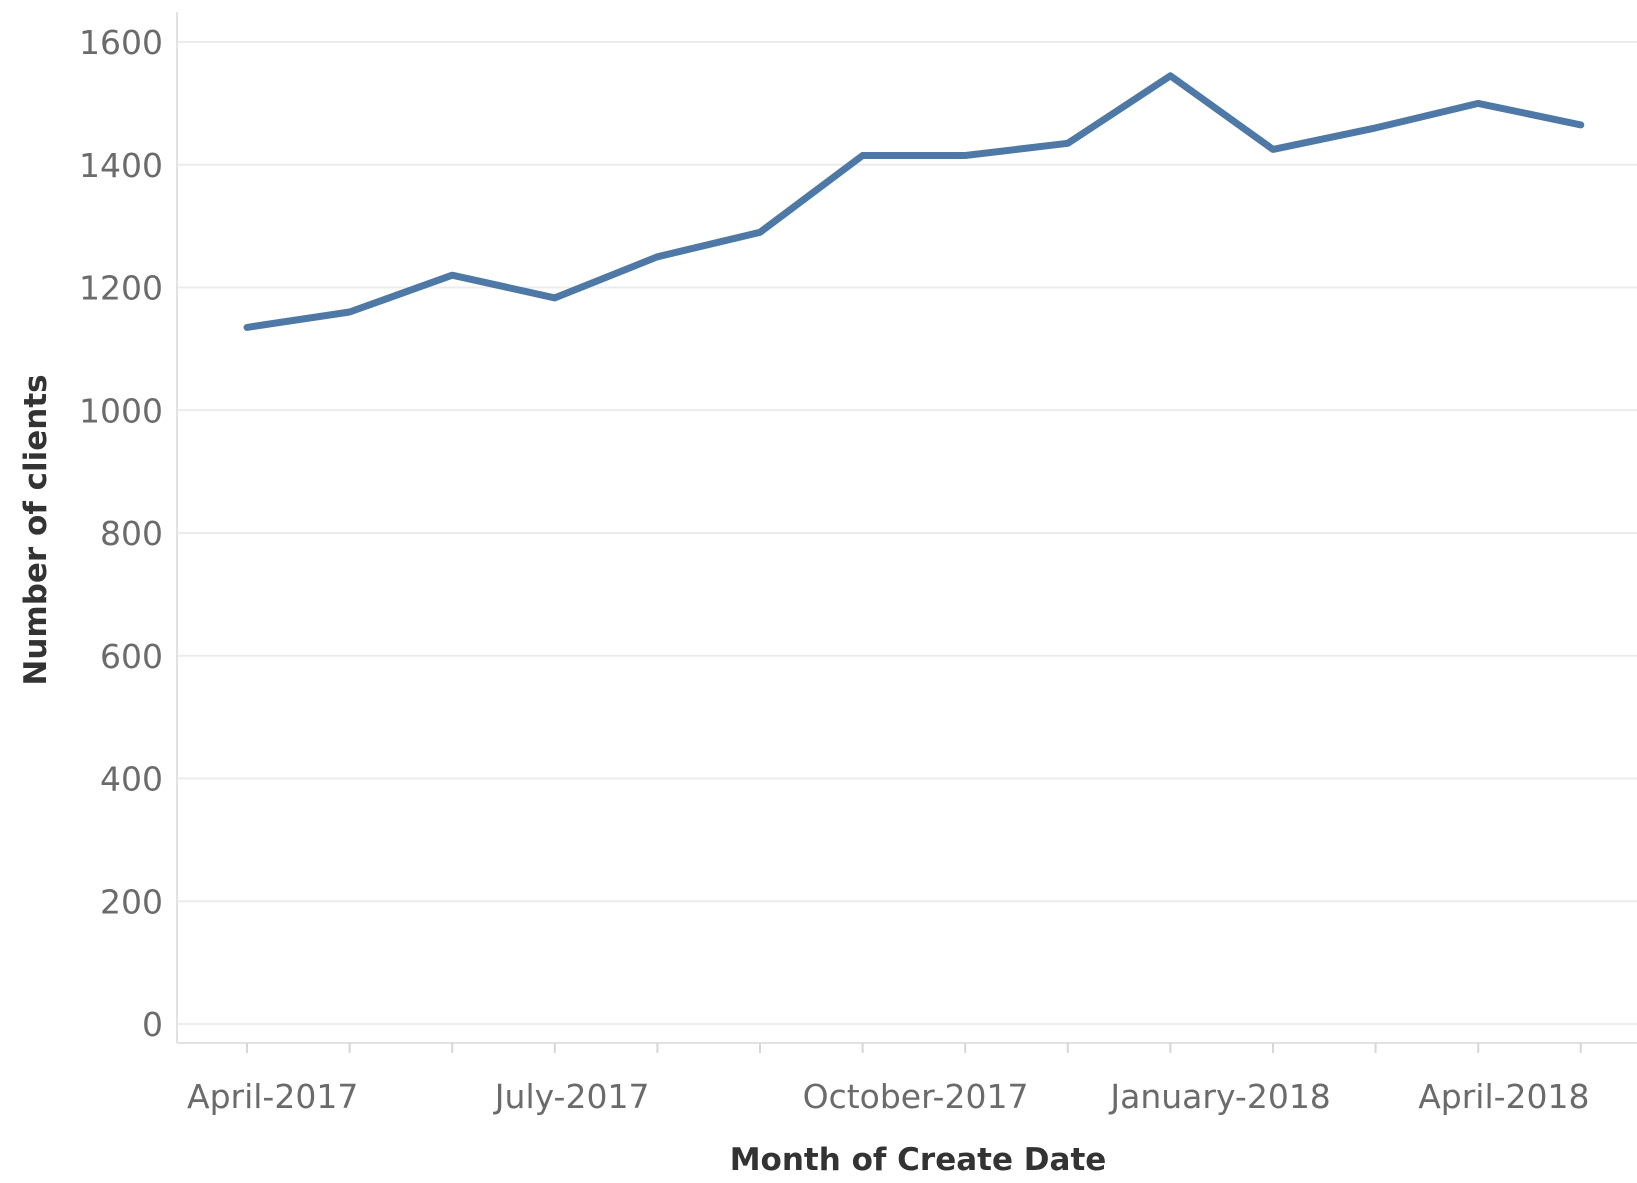 Image resolution: width=1637 pixels, height=1183 pixels. Describe the element at coordinates (131, 779) in the screenshot. I see `y-tick-label: 400` at that location.